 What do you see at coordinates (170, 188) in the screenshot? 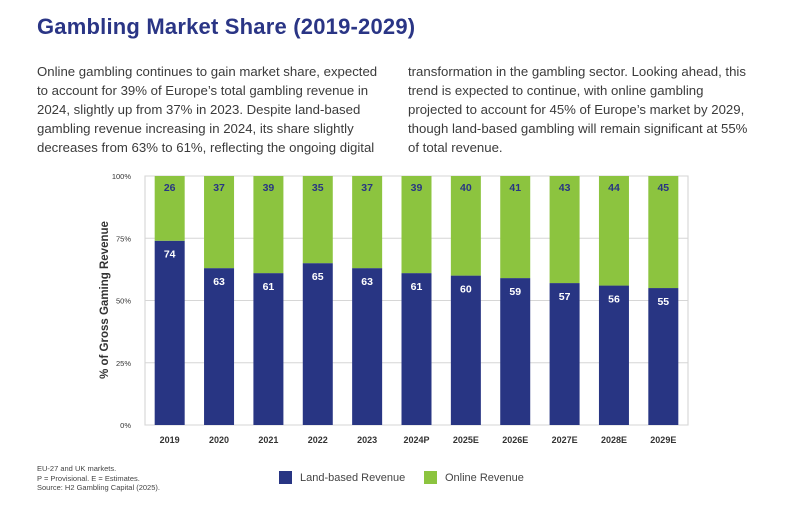
I see `data-label-online-2019: 26` at bounding box center [170, 188].